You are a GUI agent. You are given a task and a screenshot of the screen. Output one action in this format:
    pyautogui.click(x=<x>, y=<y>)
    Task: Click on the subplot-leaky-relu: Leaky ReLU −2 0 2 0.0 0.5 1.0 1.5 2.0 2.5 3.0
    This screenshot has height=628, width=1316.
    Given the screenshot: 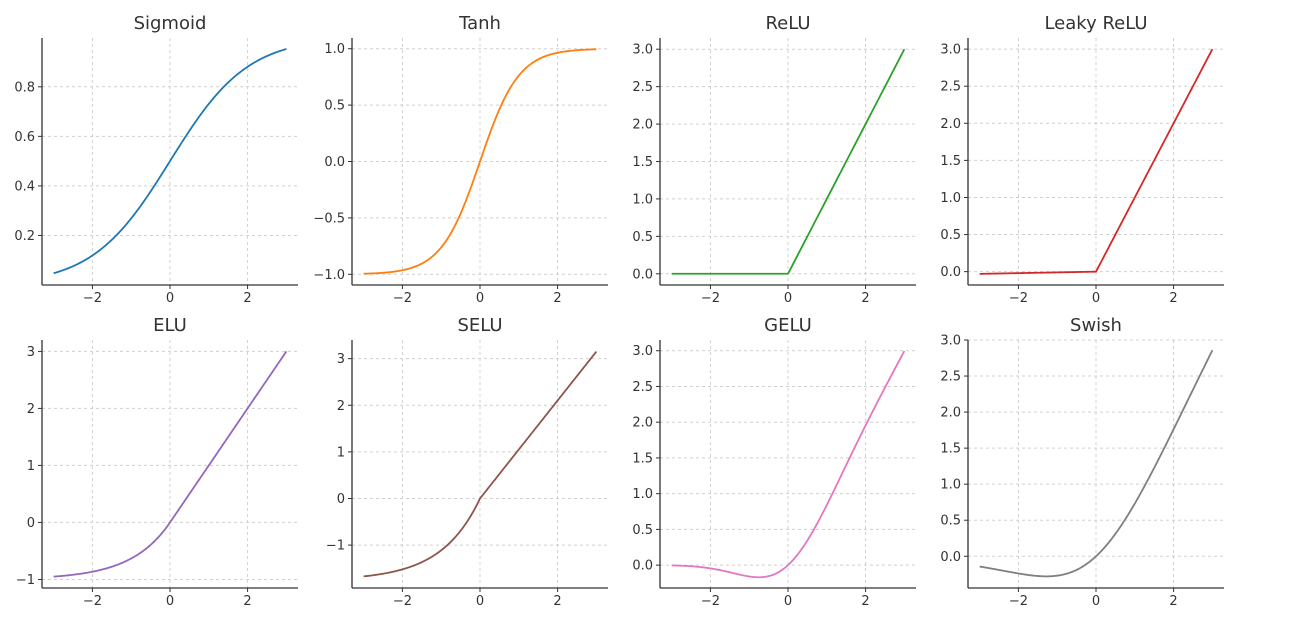 What is the action you would take?
    pyautogui.click(x=1082, y=159)
    